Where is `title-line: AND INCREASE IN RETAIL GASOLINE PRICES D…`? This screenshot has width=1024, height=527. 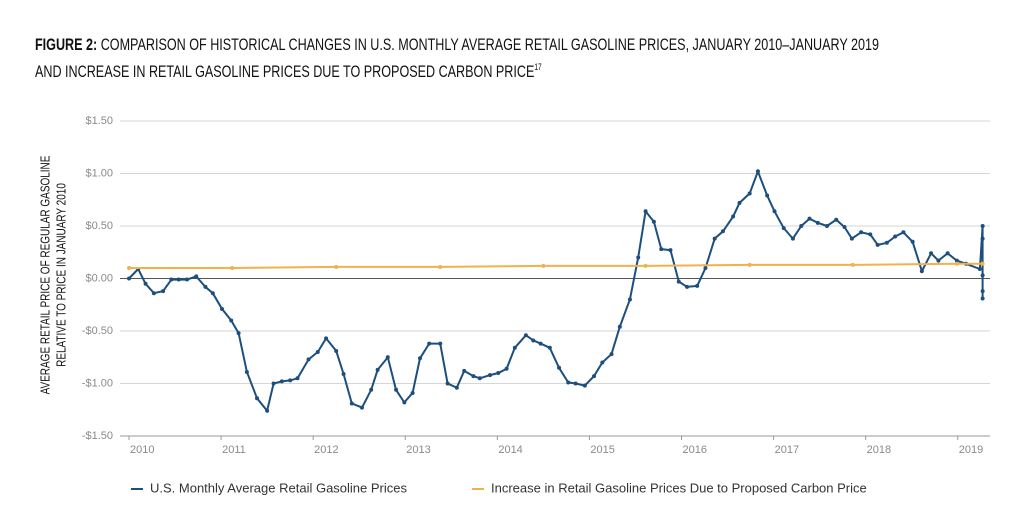 title-line: AND INCREASE IN RETAIL GASOLINE PRICES D… is located at coordinates (457, 69).